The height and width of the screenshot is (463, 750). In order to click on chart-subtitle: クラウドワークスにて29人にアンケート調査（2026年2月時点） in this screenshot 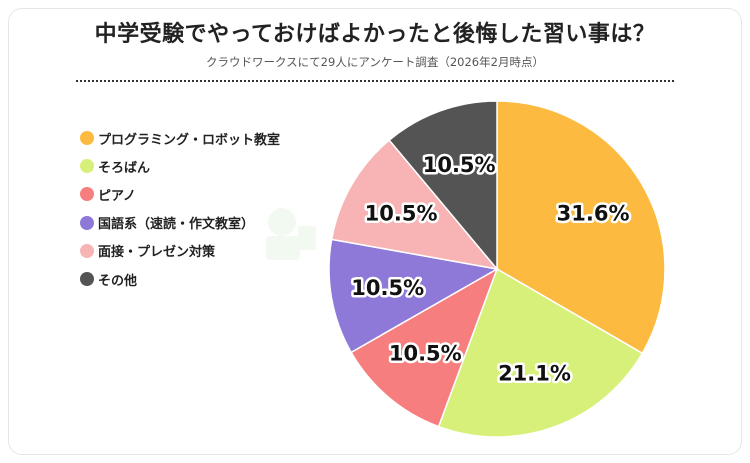, I will do `click(375, 62)`.